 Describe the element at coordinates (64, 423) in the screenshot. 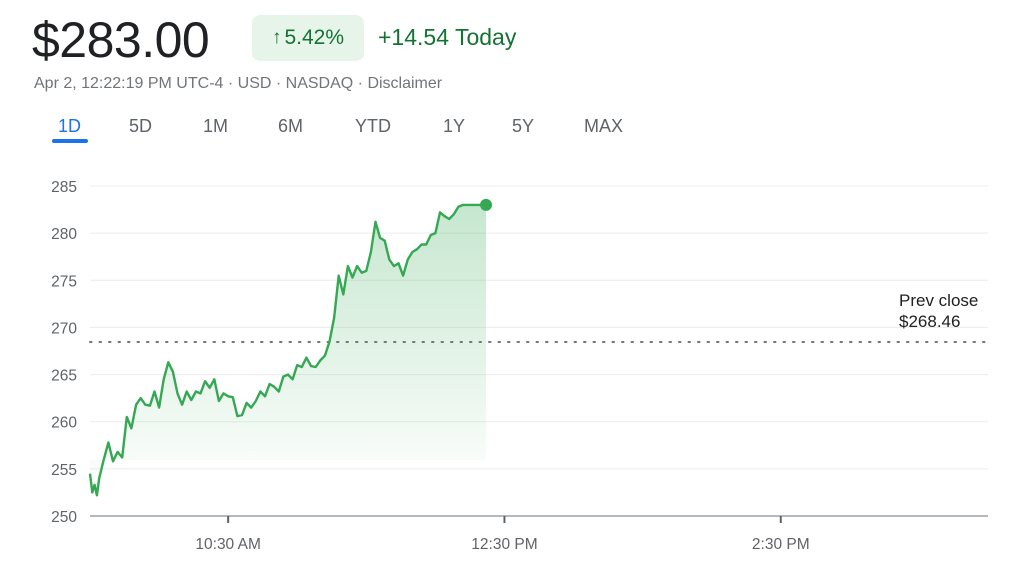

I see `y-tick-label: 260` at that location.